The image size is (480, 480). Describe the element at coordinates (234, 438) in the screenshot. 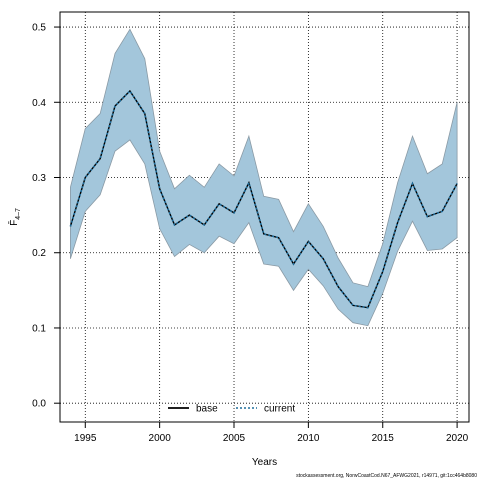

I see `x-tick-label: 2005` at that location.